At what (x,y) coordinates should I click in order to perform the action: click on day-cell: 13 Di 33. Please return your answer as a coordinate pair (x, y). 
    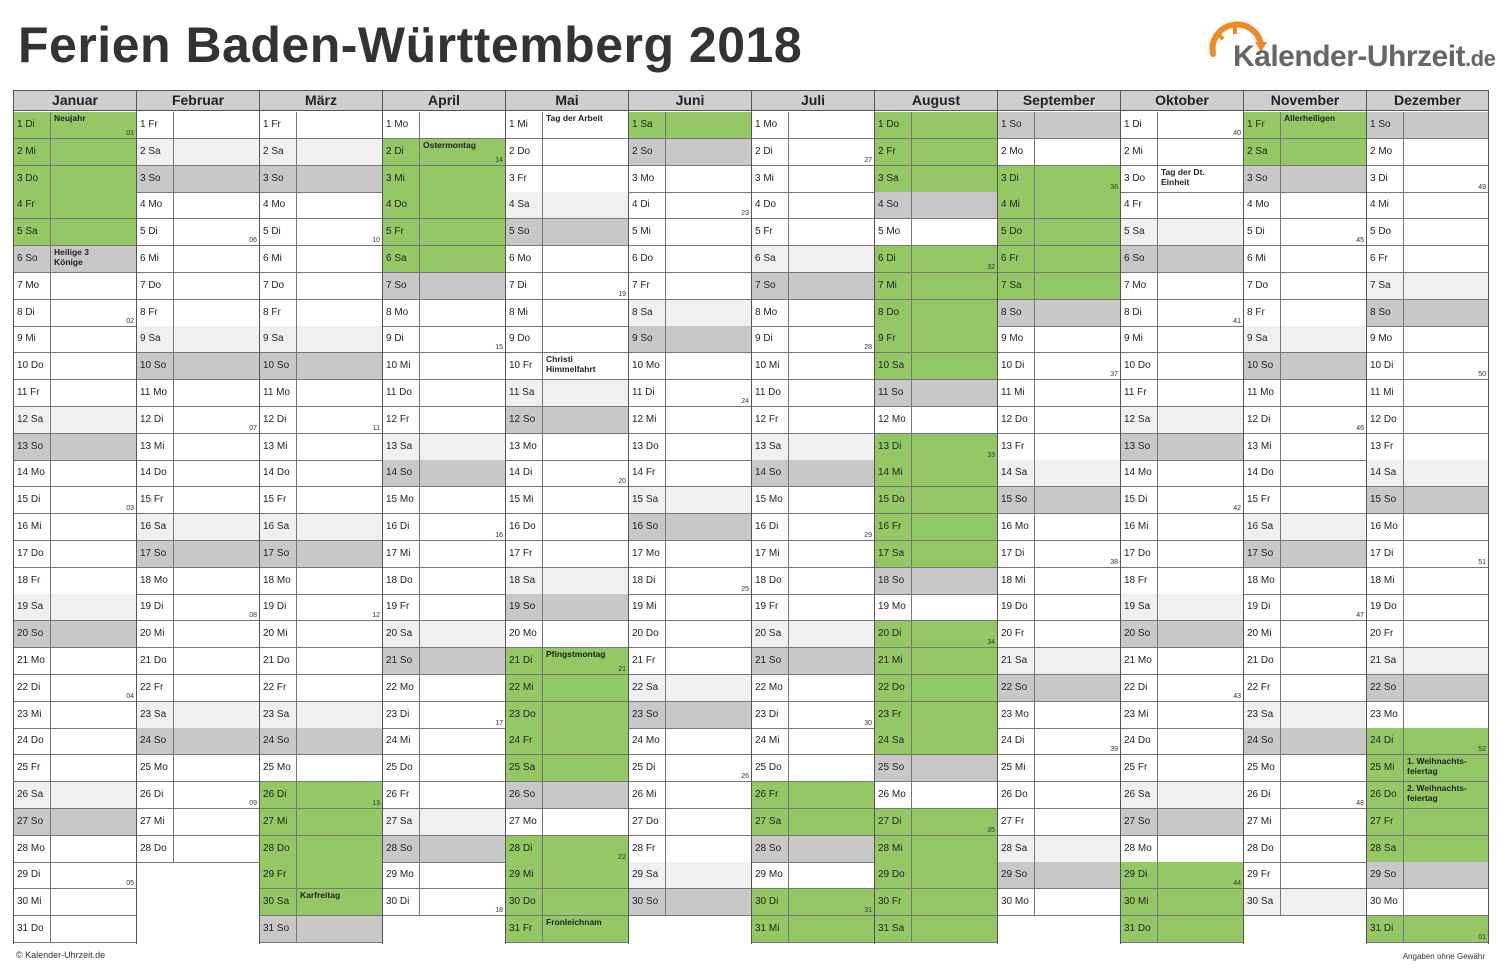
    Looking at the image, I should click on (936, 447).